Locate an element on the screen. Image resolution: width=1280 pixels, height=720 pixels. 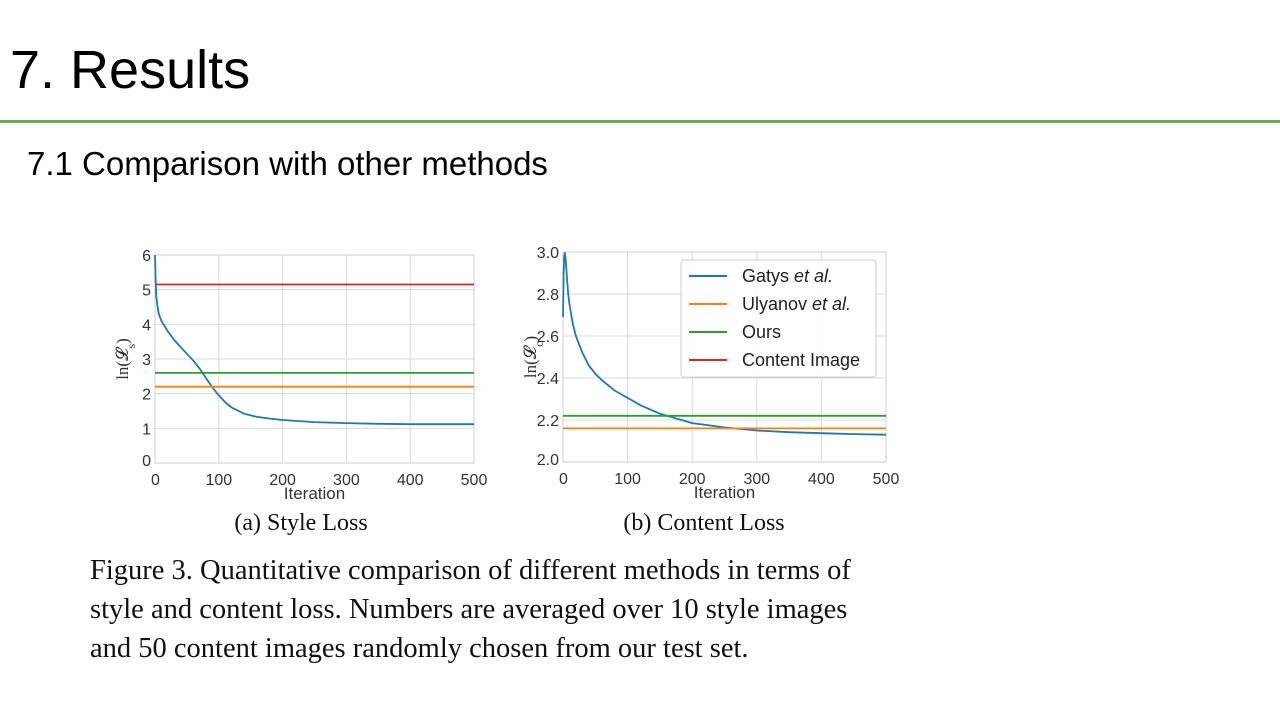
y-axis-label-subscript: c is located at coordinates (539, 344).